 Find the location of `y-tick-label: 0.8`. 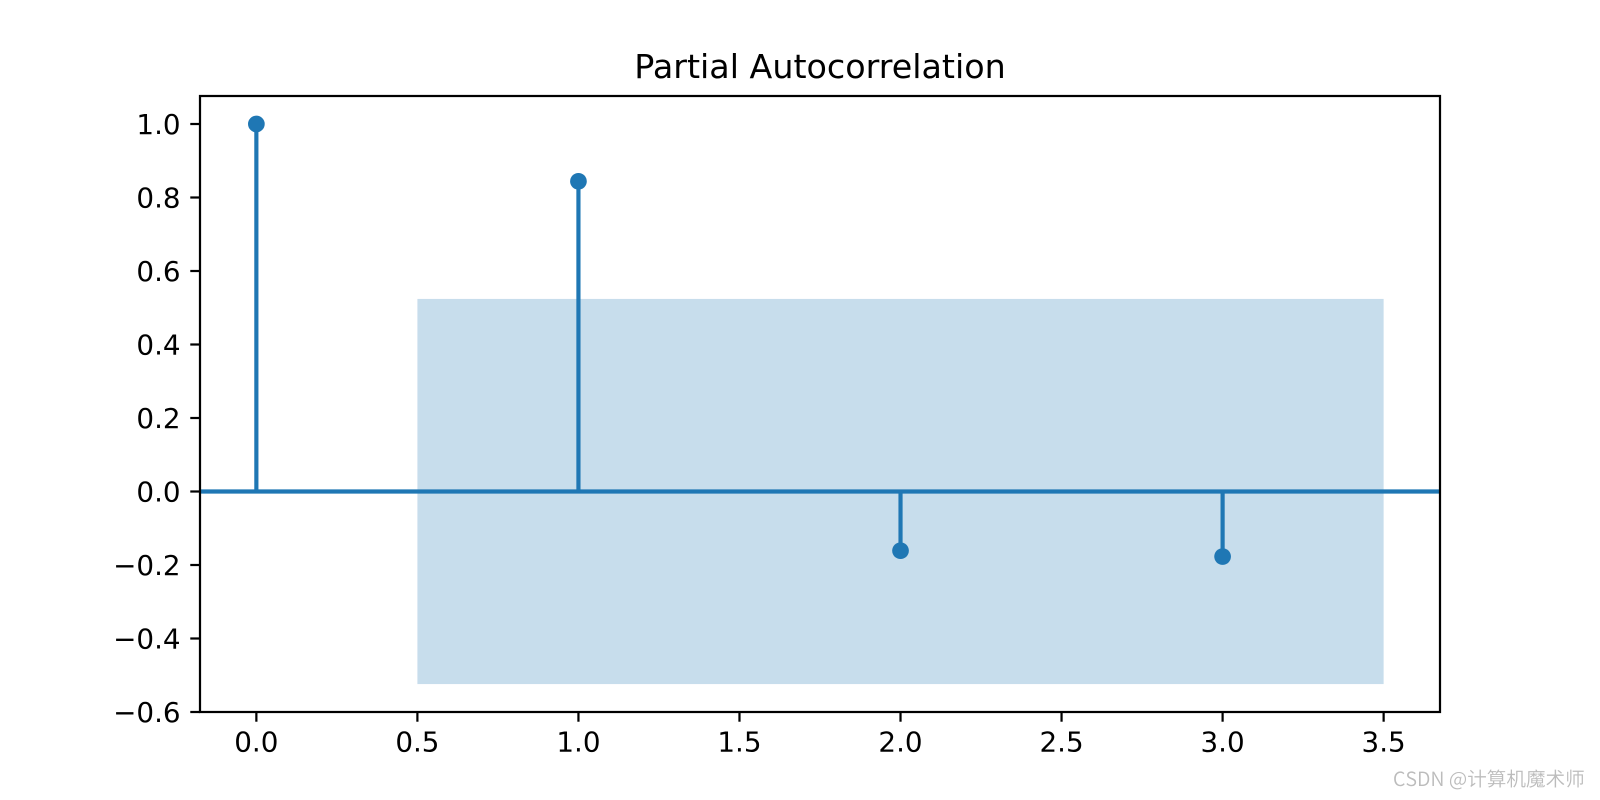

y-tick-label: 0.8 is located at coordinates (158, 198).